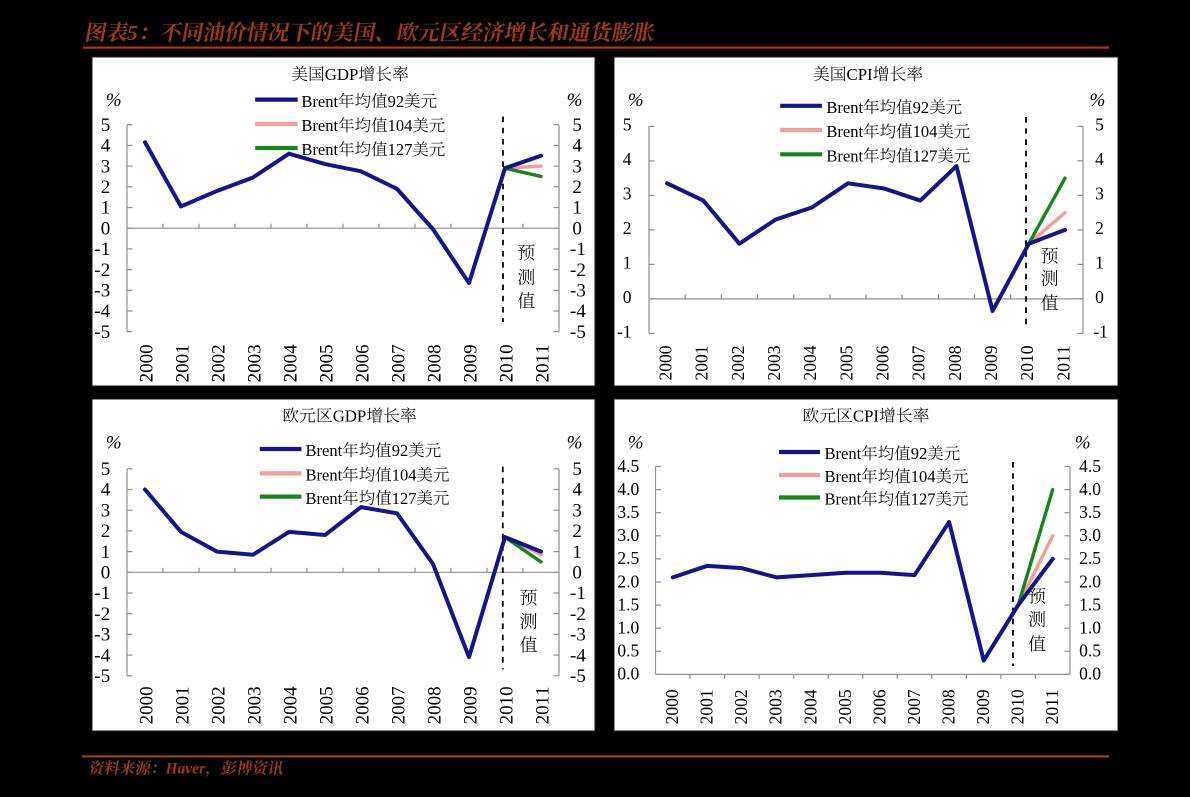 The height and width of the screenshot is (797, 1190). I want to click on svg-text: 2000, so click(666, 362).